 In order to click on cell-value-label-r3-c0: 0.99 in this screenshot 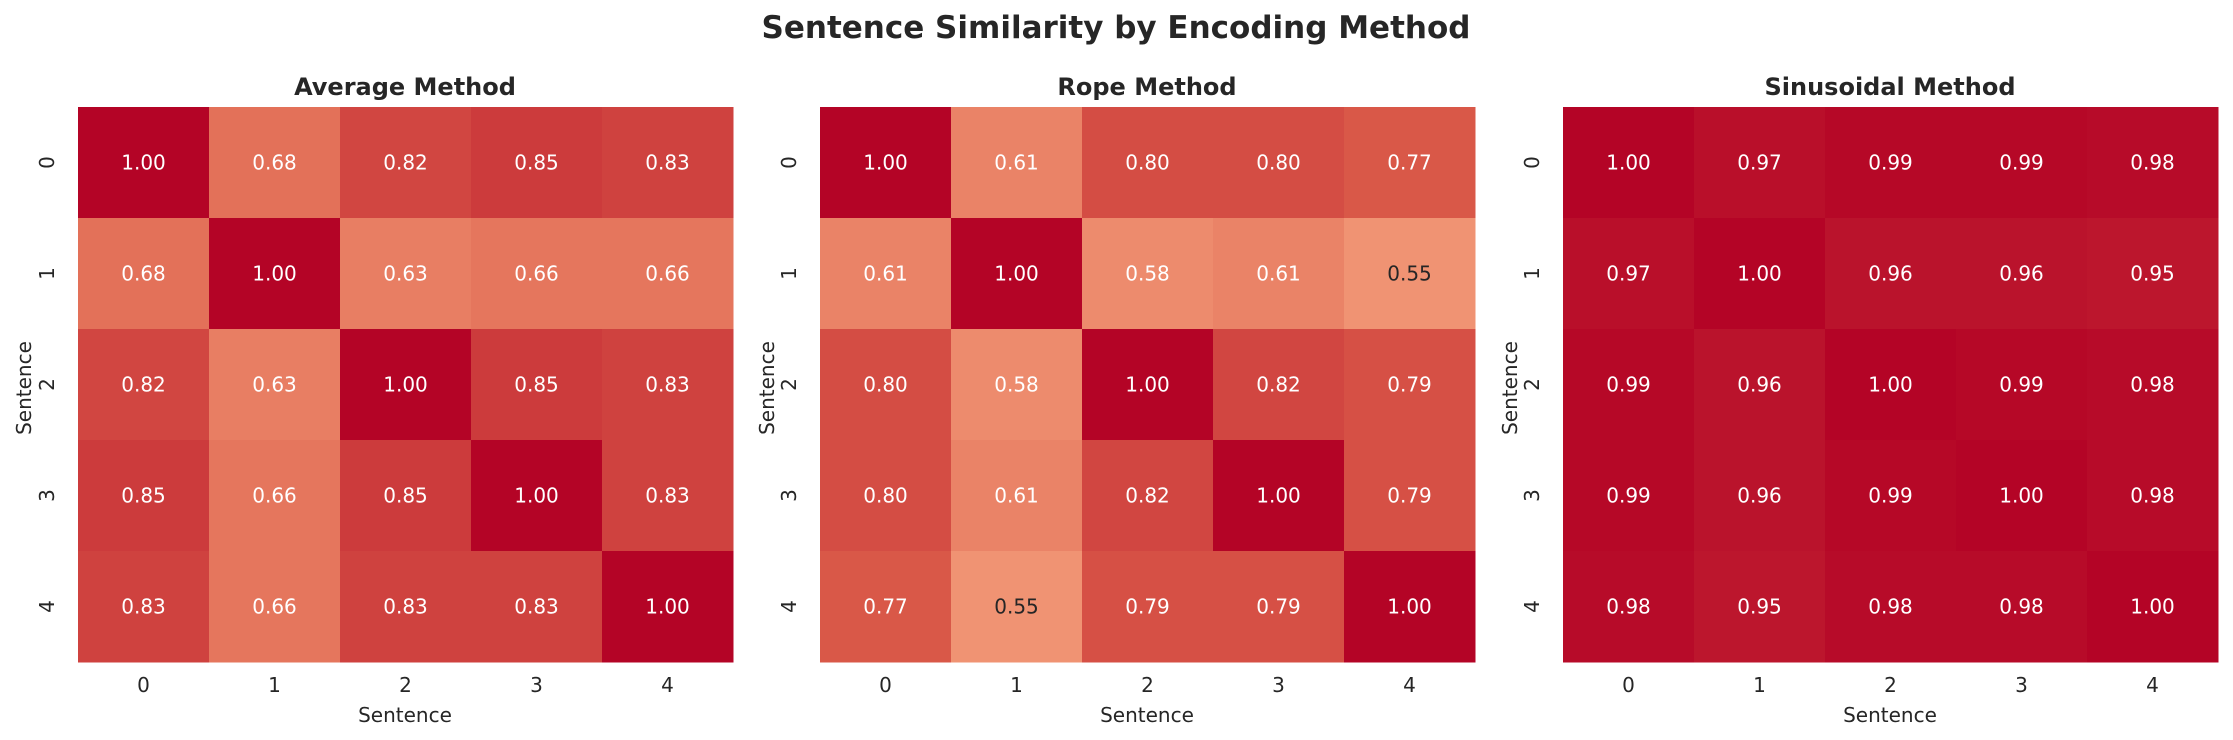, I will do `click(1628, 496)`.